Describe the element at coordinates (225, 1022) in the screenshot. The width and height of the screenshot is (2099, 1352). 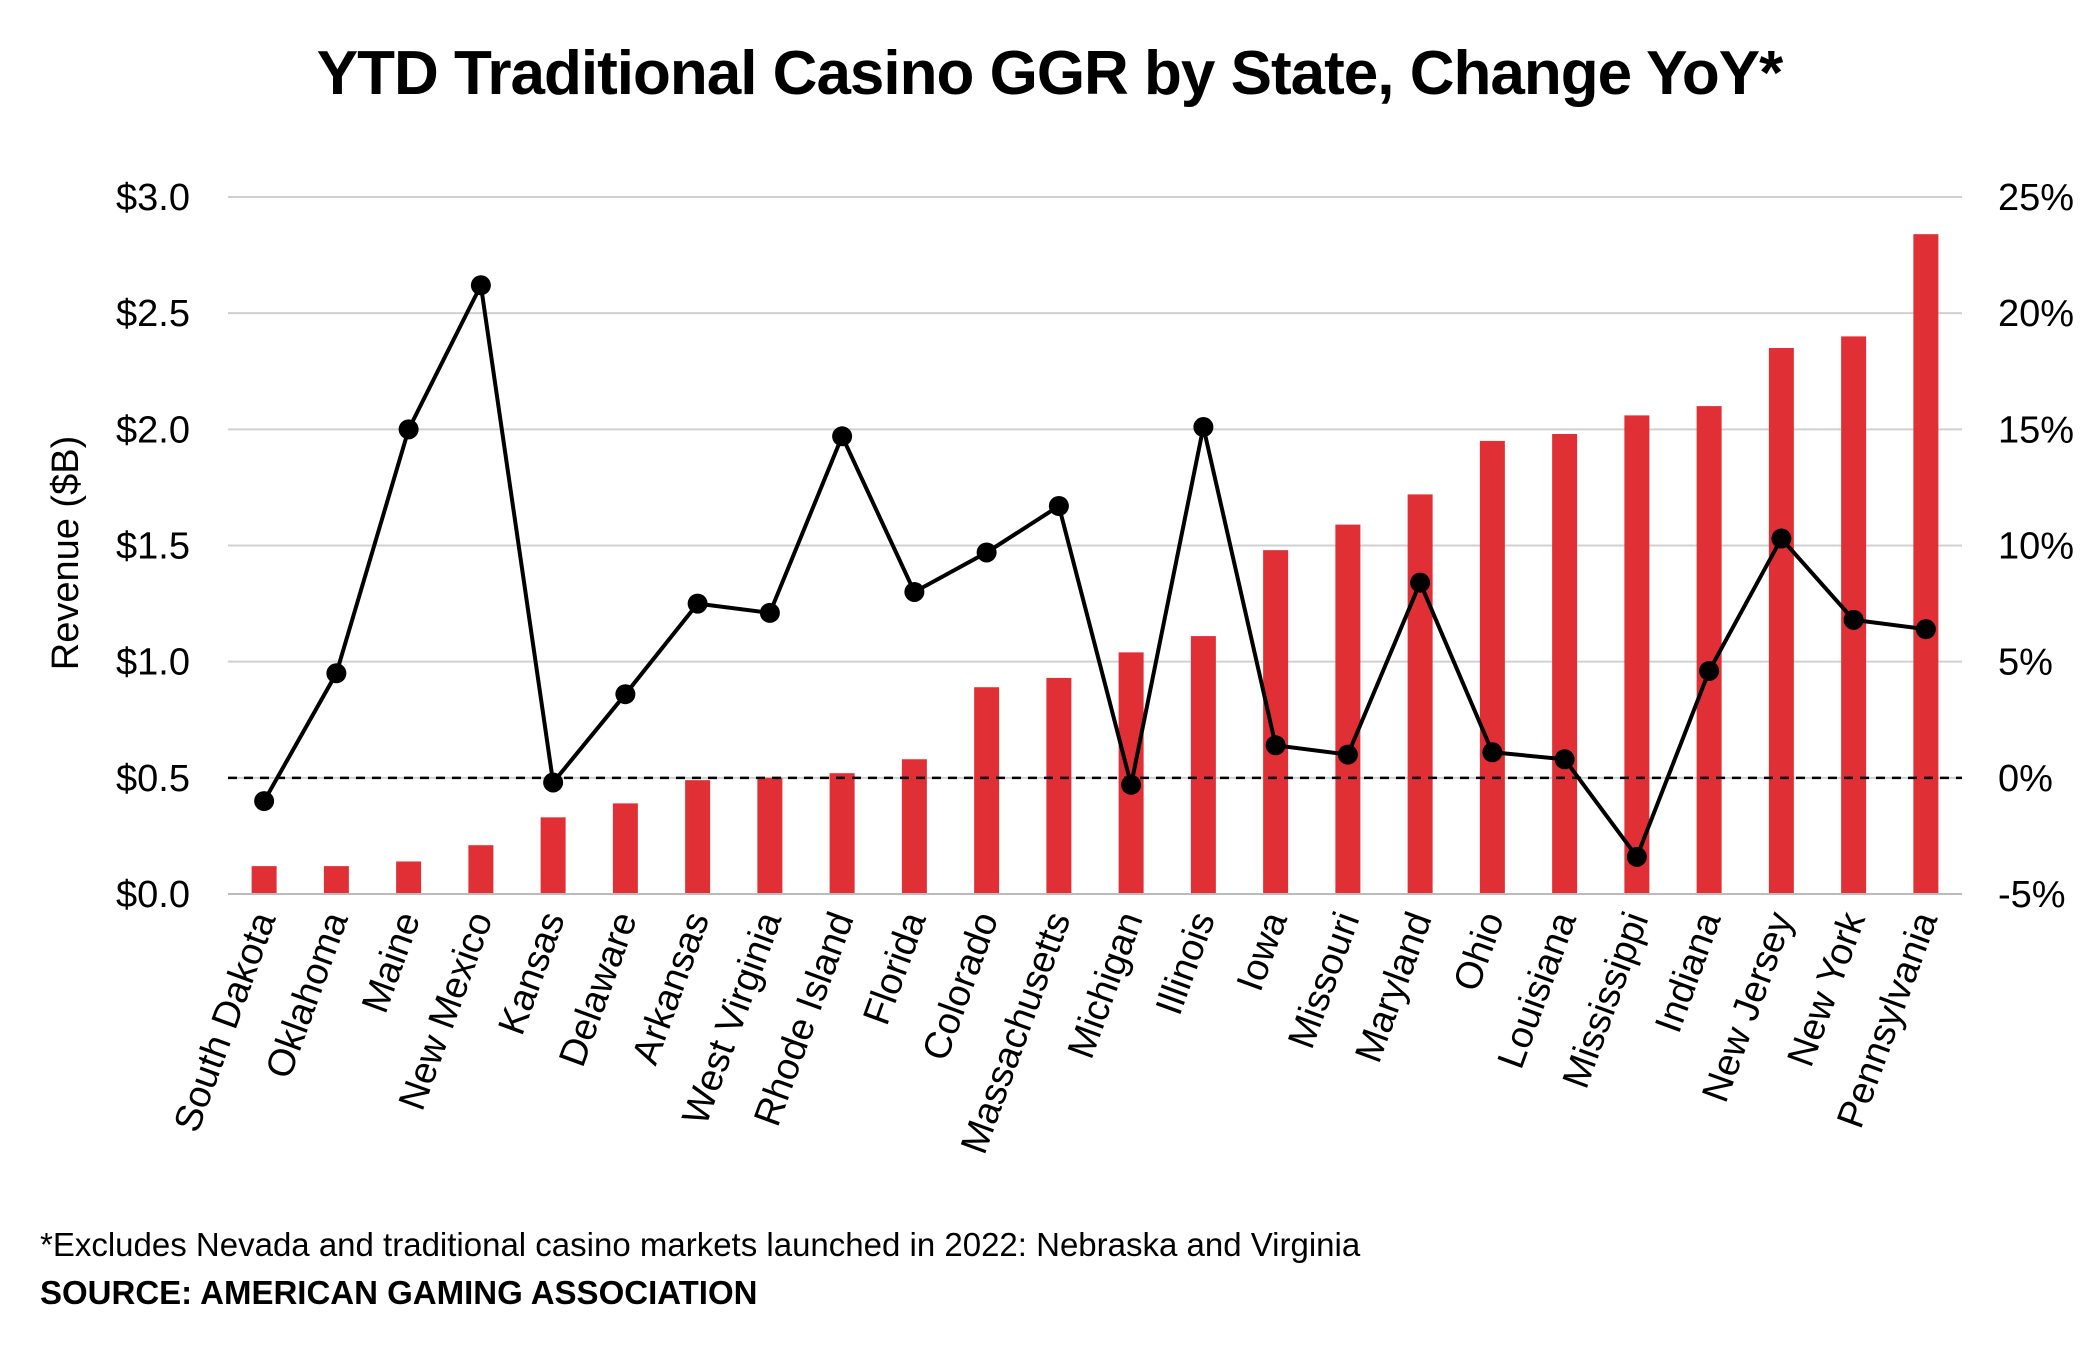
I see `x-tick-label: South Dakota` at that location.